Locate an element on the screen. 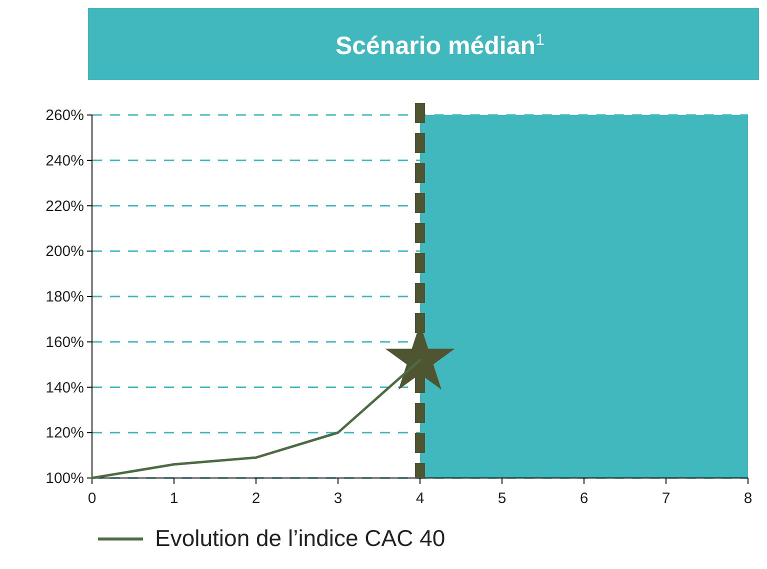 This screenshot has height=569, width=767. x-tick-label: 7 is located at coordinates (666, 498).